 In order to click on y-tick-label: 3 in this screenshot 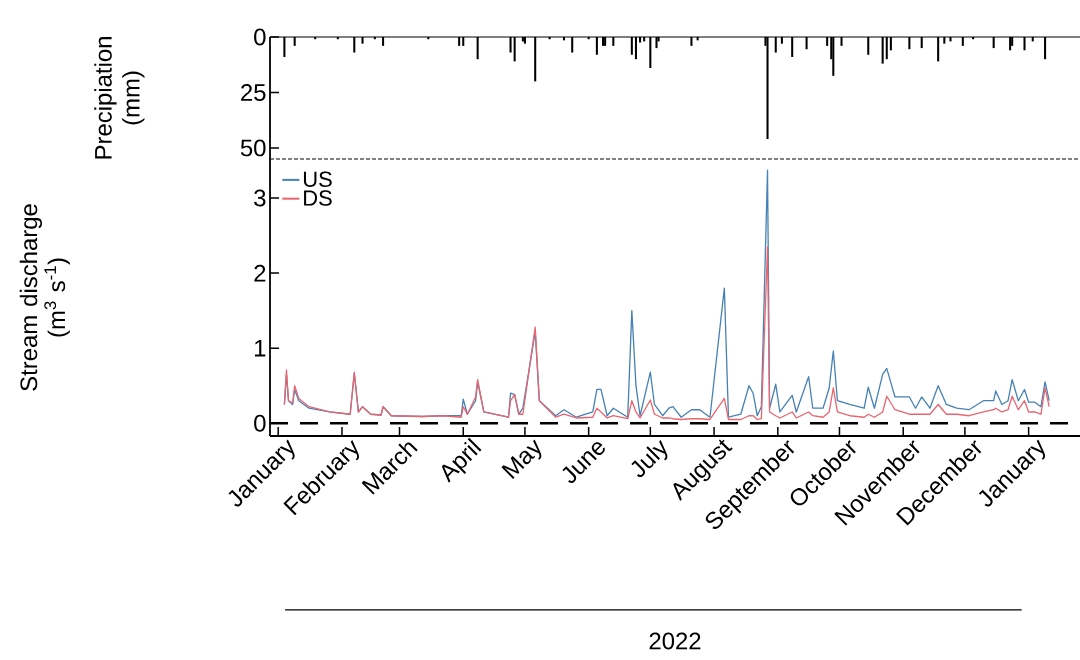, I will do `click(260, 198)`.